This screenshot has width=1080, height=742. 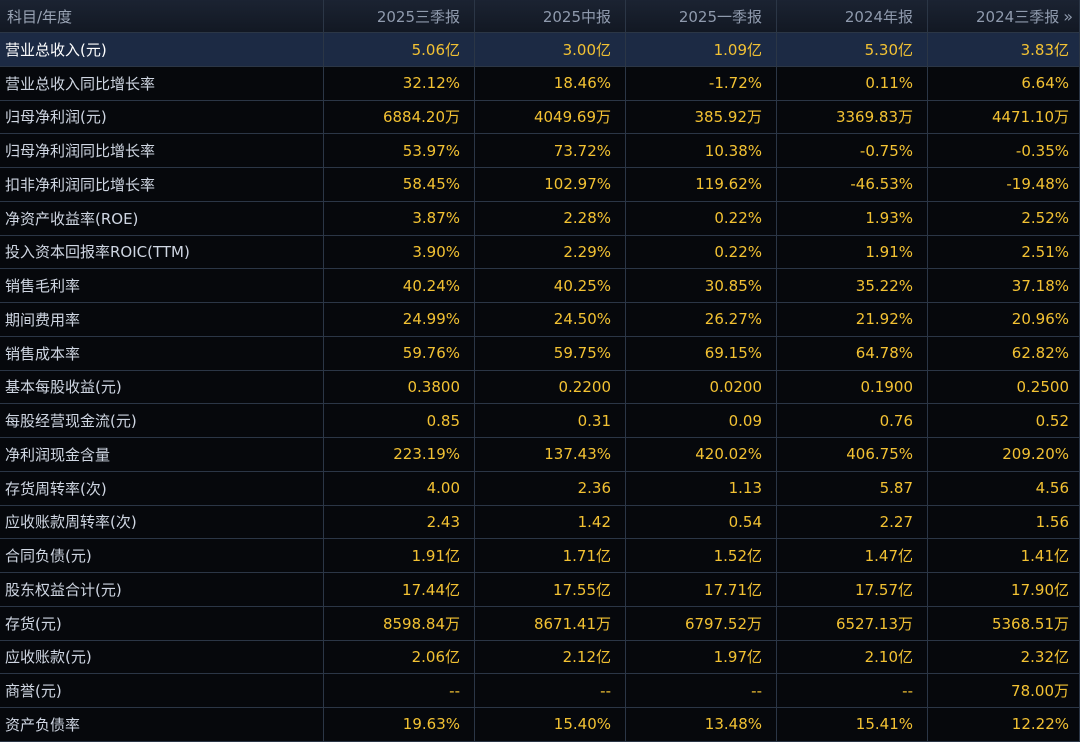 I want to click on table-cell: -1.72%, so click(x=701, y=83).